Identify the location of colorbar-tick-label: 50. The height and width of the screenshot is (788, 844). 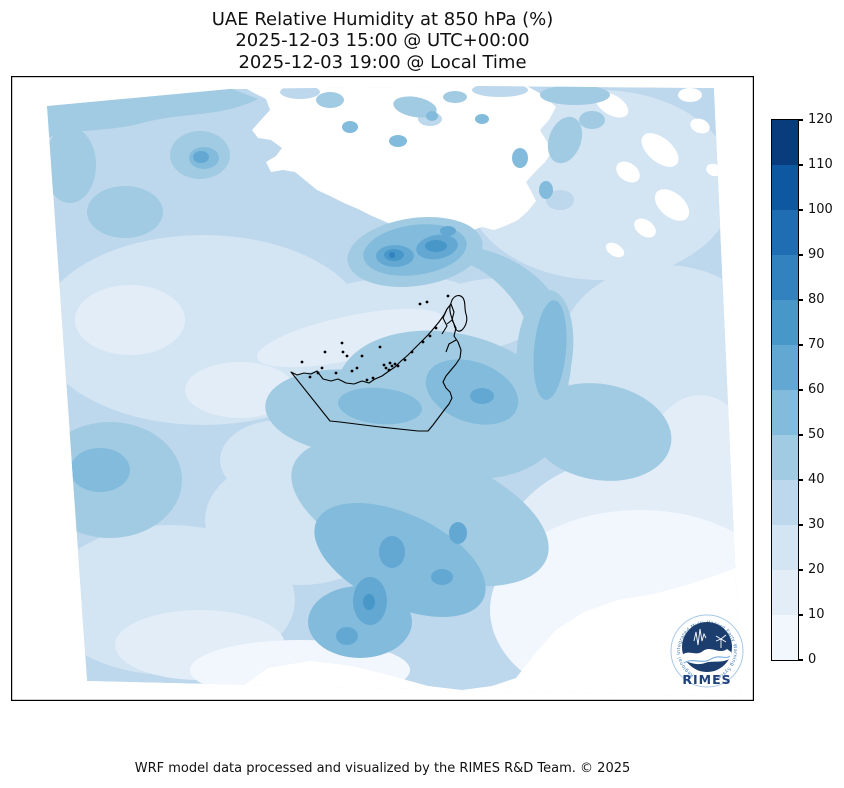
(816, 434).